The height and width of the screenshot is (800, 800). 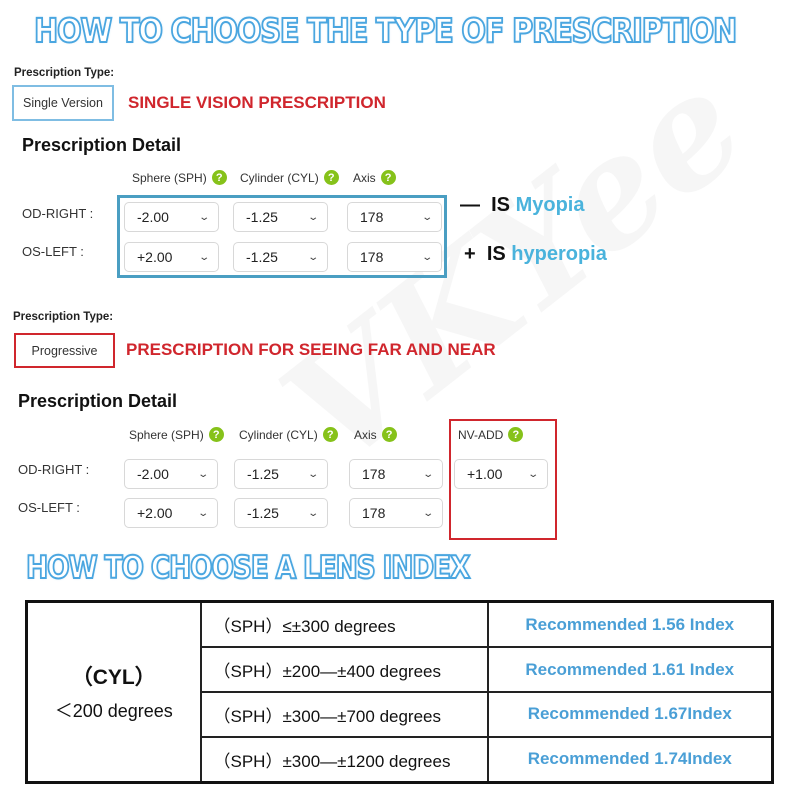 I want to click on recommendation-cell: Recommended 1.56 Index, so click(x=630, y=624).